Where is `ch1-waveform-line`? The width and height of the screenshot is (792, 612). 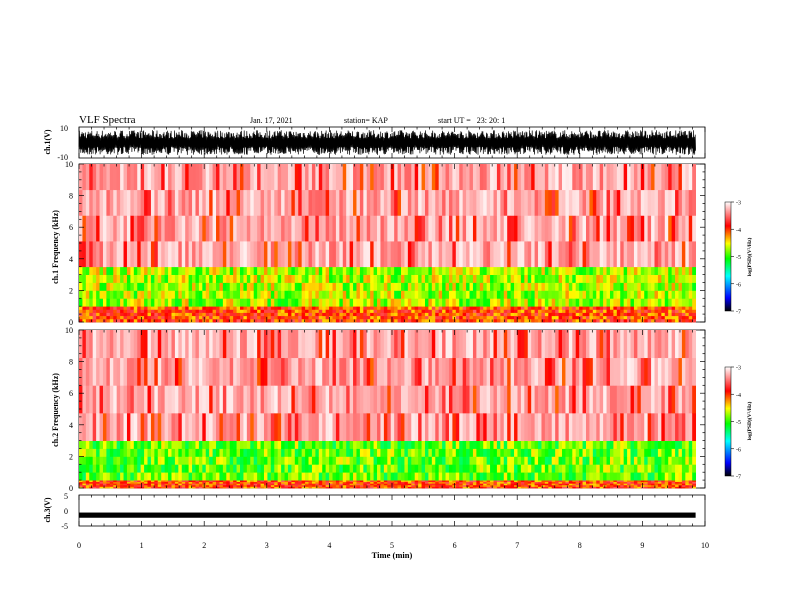
ch1-waveform-line is located at coordinates (387, 142).